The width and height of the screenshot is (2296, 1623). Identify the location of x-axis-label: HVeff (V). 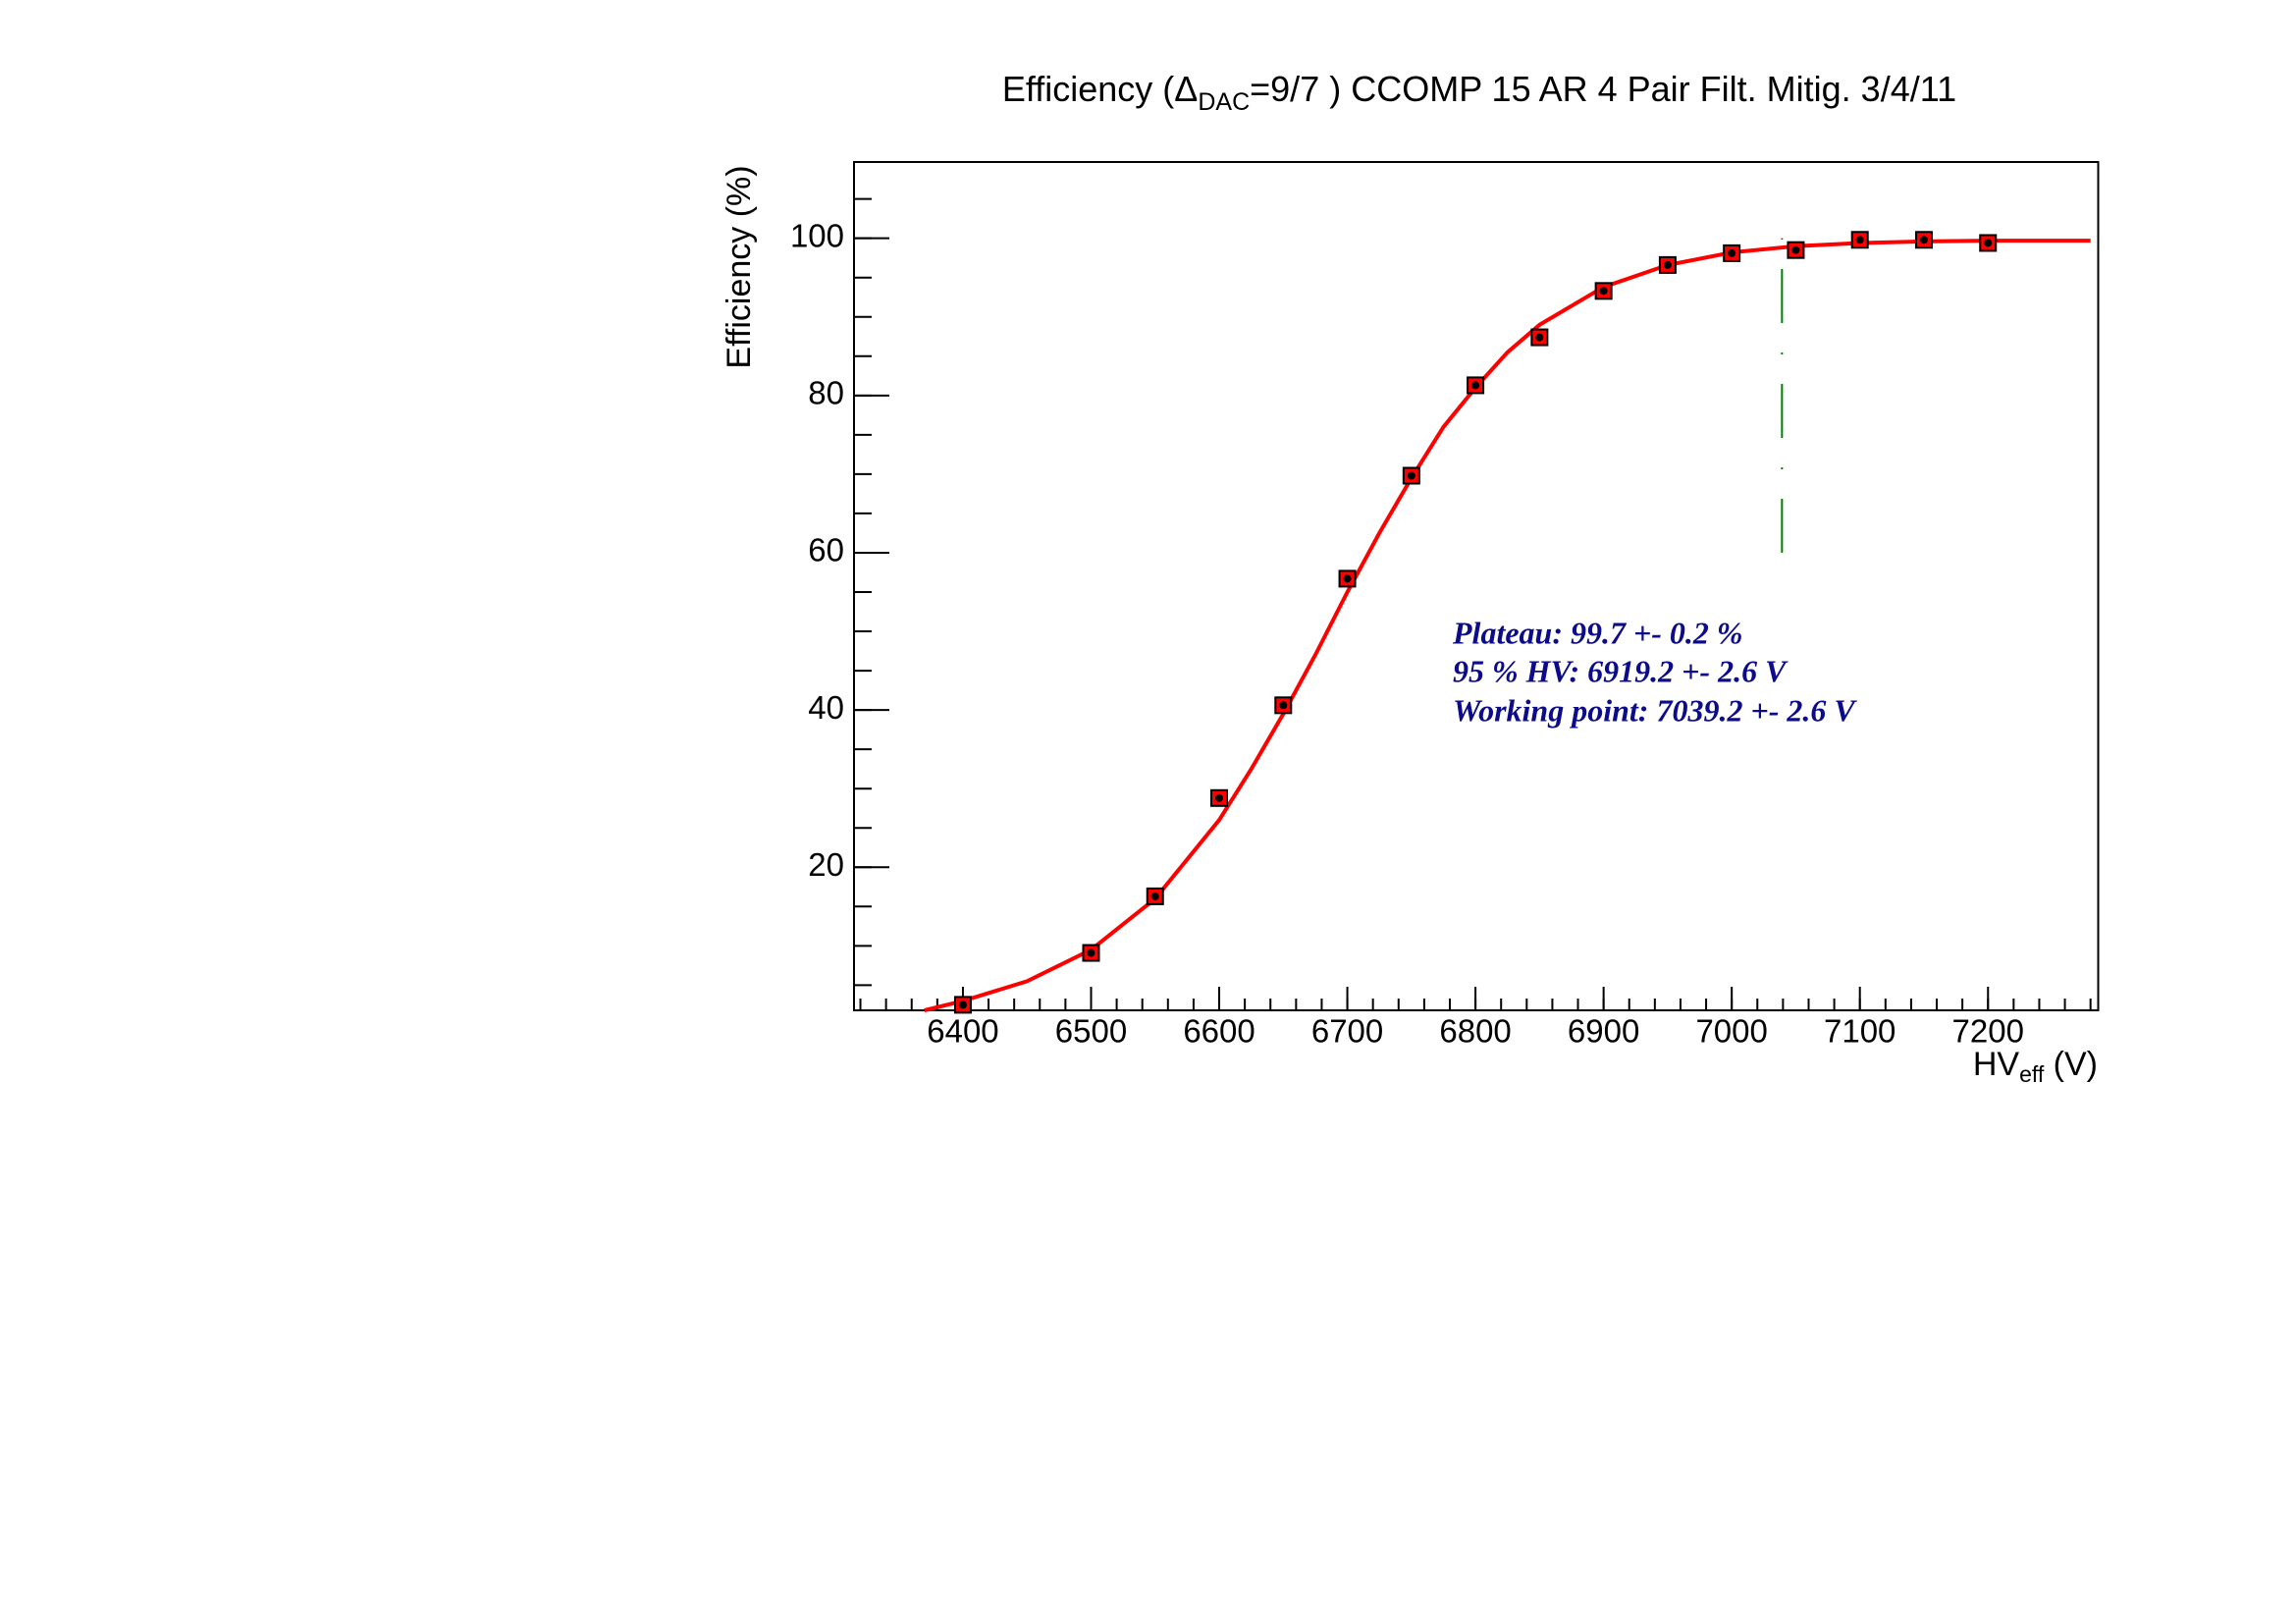
(2036, 1066).